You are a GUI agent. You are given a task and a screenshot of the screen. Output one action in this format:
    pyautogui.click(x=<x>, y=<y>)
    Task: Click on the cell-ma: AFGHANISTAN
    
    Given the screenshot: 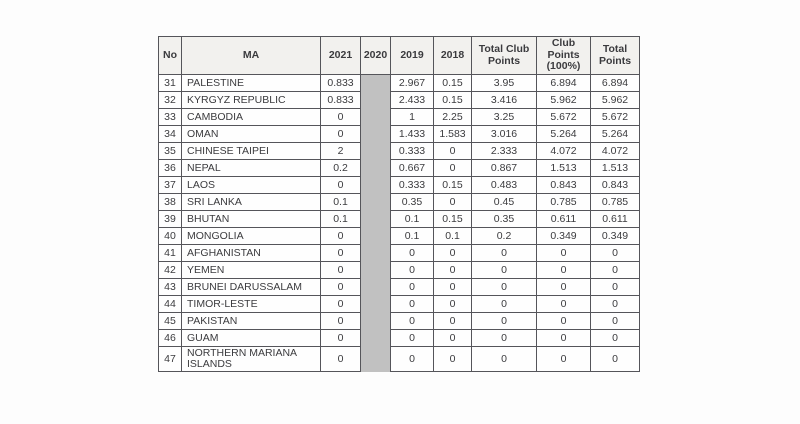 What is the action you would take?
    pyautogui.click(x=251, y=253)
    